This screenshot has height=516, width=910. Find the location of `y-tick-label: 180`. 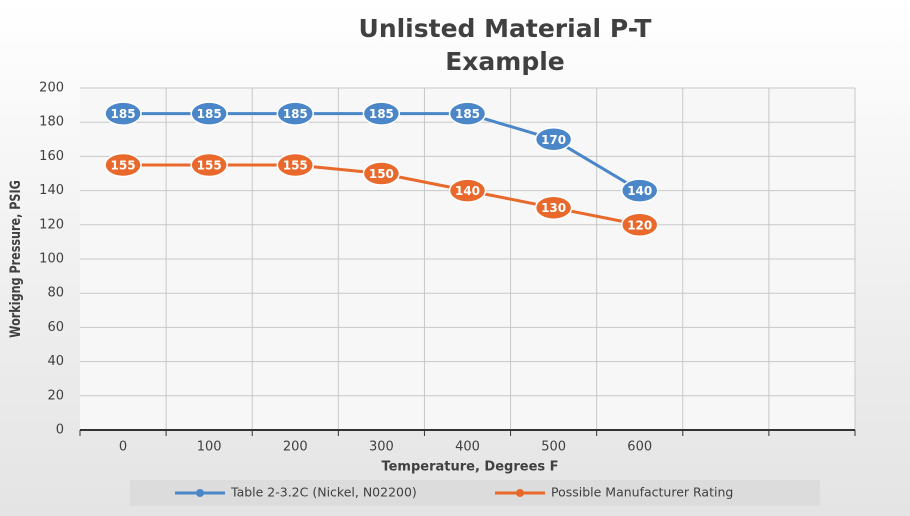

y-tick-label: 180 is located at coordinates (51, 122).